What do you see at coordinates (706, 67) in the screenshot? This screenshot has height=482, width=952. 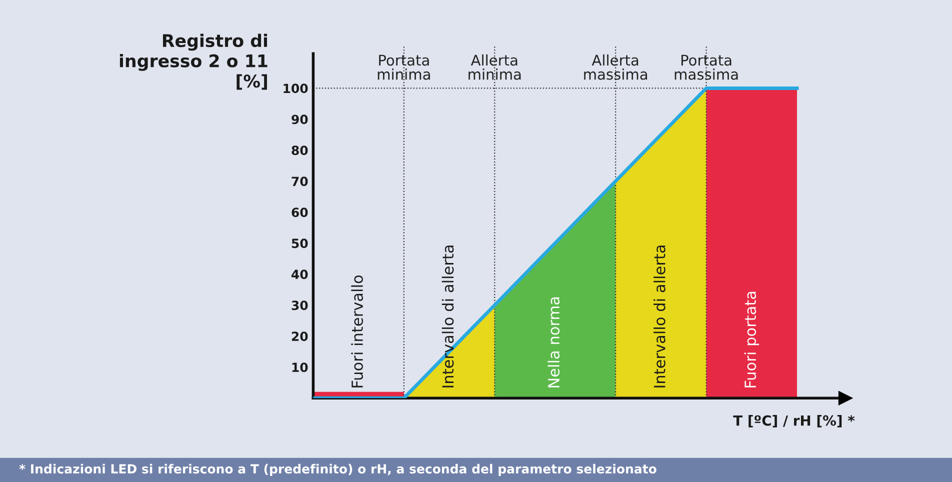 I see `x-tick-label: Portata massima` at bounding box center [706, 67].